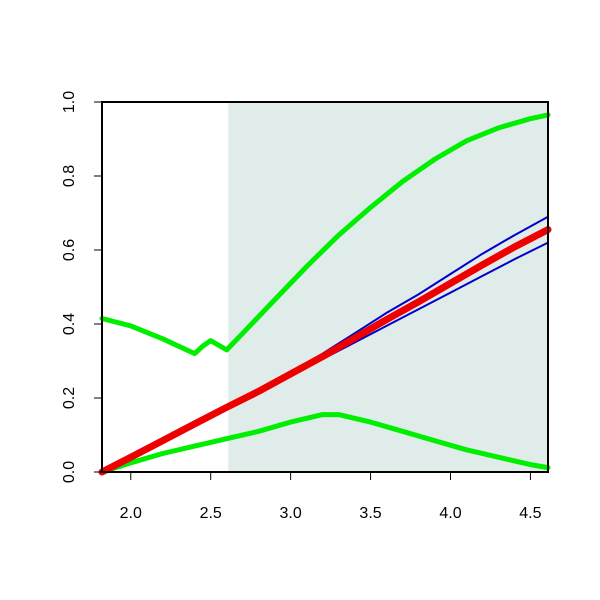 This screenshot has height=600, width=600. Describe the element at coordinates (69, 324) in the screenshot. I see `y-tick-label: 0.4` at that location.